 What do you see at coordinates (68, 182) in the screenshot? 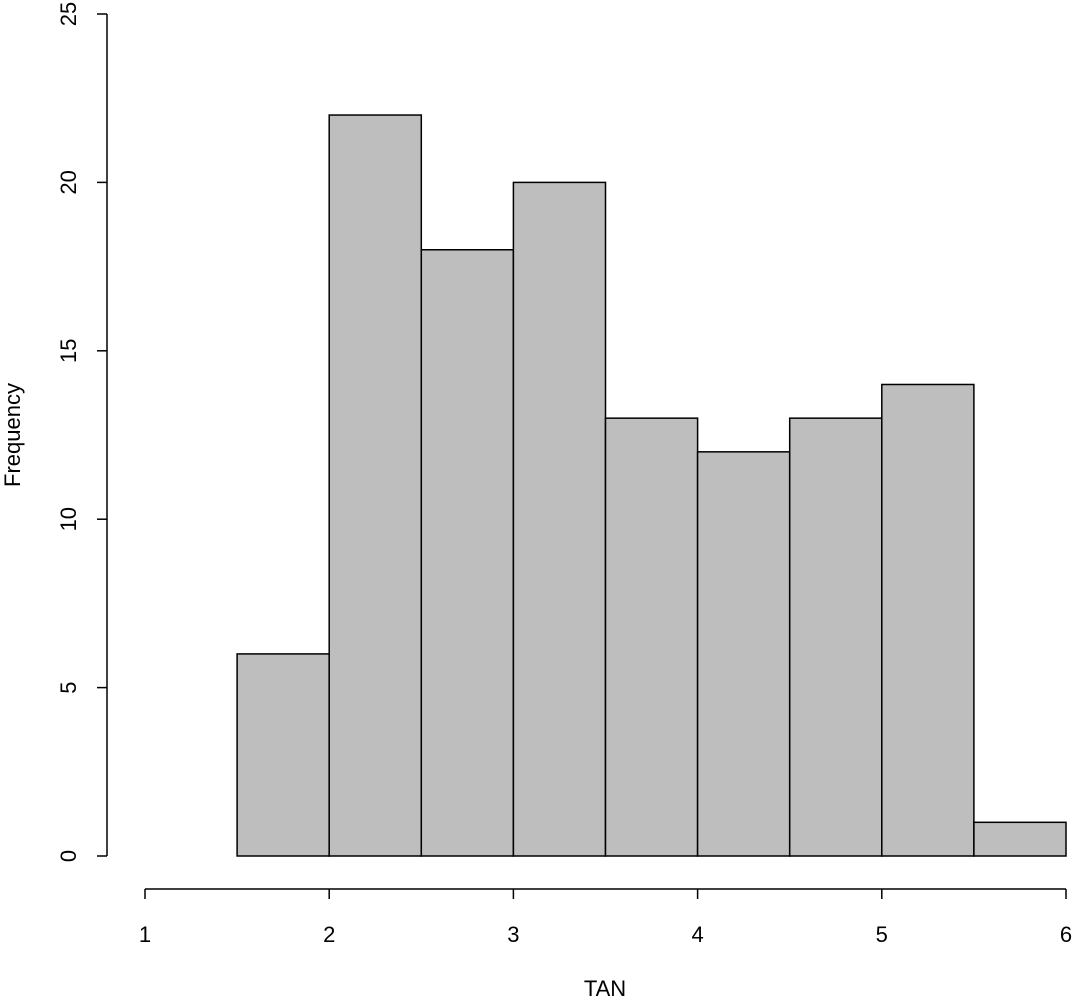
I see `y-tick-label: 20` at bounding box center [68, 182].